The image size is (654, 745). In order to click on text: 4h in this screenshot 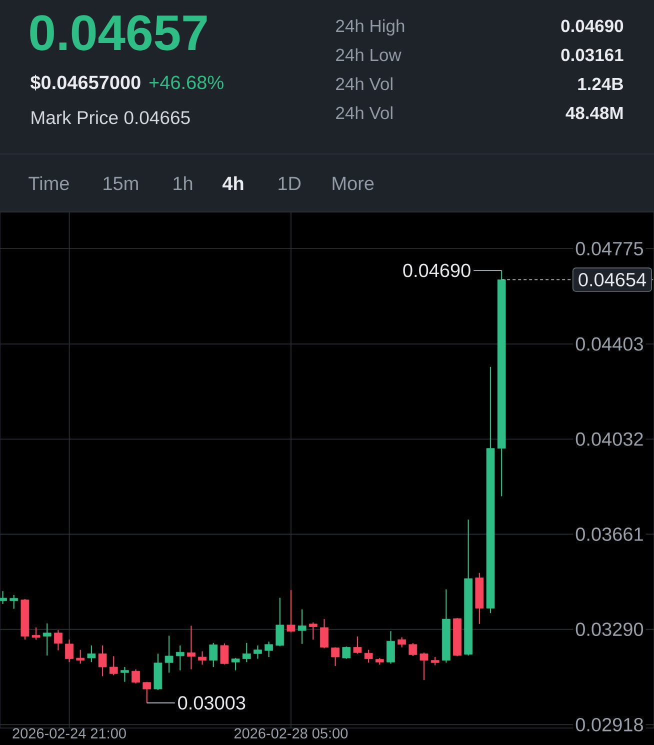, I will do `click(233, 183)`.